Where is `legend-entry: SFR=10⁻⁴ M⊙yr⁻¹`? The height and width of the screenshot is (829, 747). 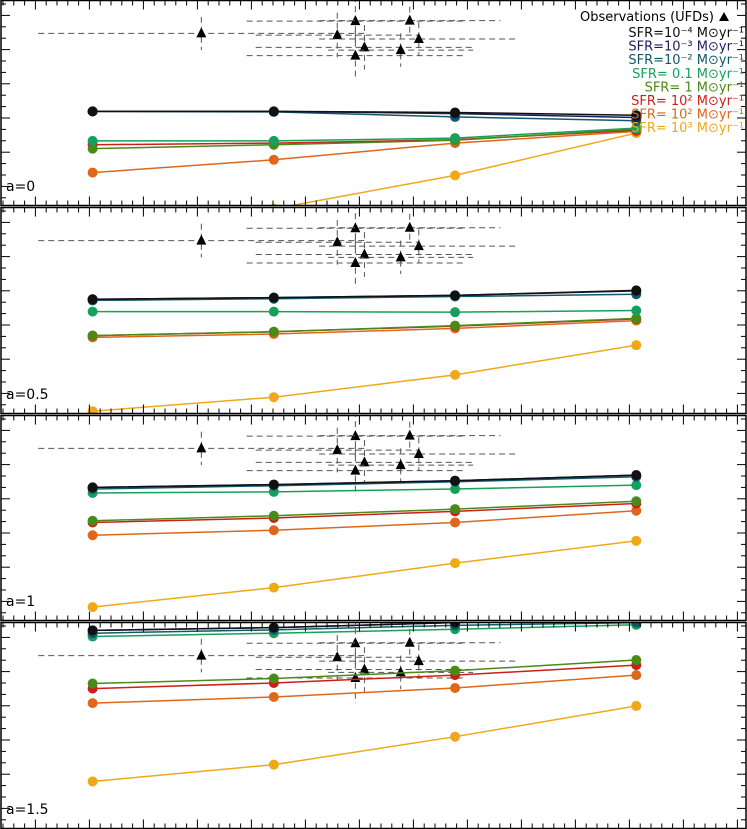 legend-entry: SFR=10⁻⁴ M⊙yr⁻¹ is located at coordinates (686, 33).